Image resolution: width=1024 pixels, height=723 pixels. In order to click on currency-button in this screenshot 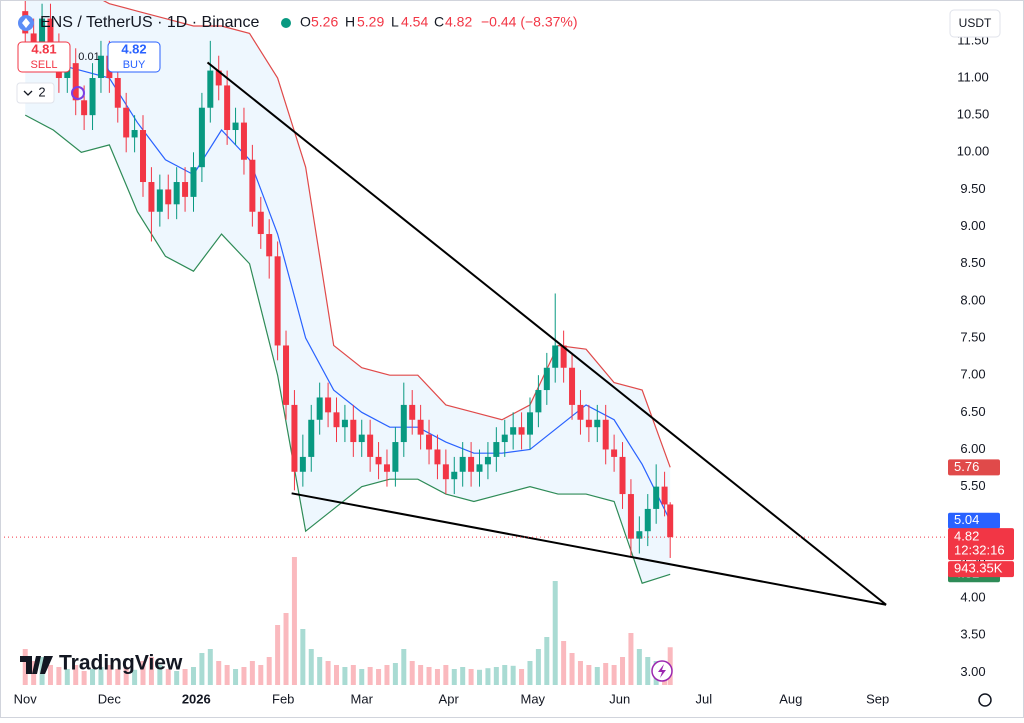, I will do `click(975, 23)`.